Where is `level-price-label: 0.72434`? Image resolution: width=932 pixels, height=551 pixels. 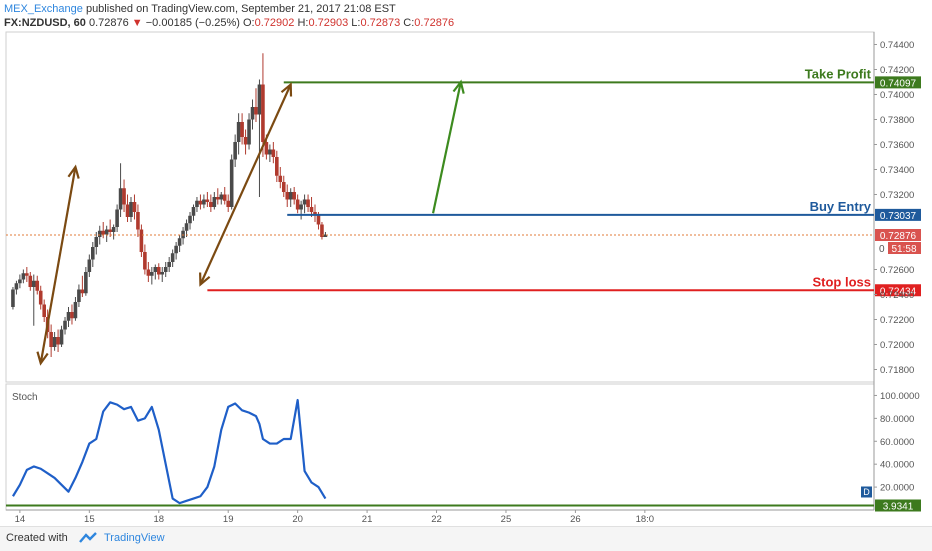
level-price-label: 0.72434 is located at coordinates (898, 291).